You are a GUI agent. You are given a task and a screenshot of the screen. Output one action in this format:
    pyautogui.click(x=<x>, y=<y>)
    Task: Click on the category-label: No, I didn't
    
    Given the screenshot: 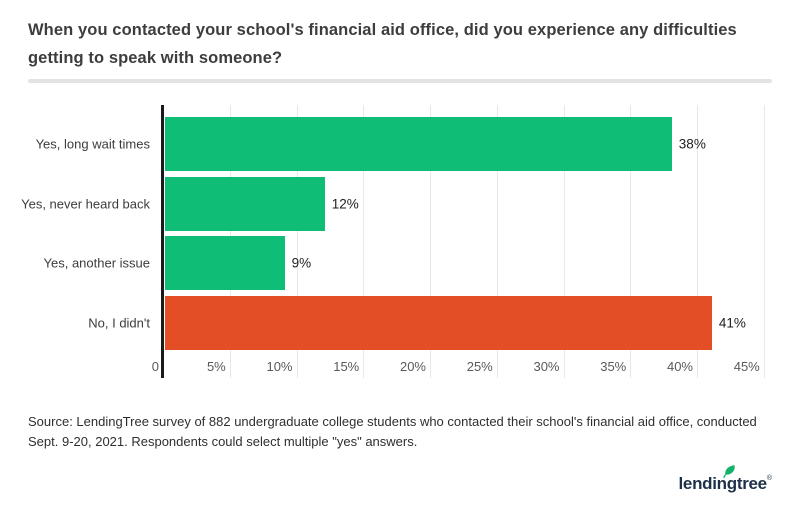 What is the action you would take?
    pyautogui.click(x=119, y=322)
    